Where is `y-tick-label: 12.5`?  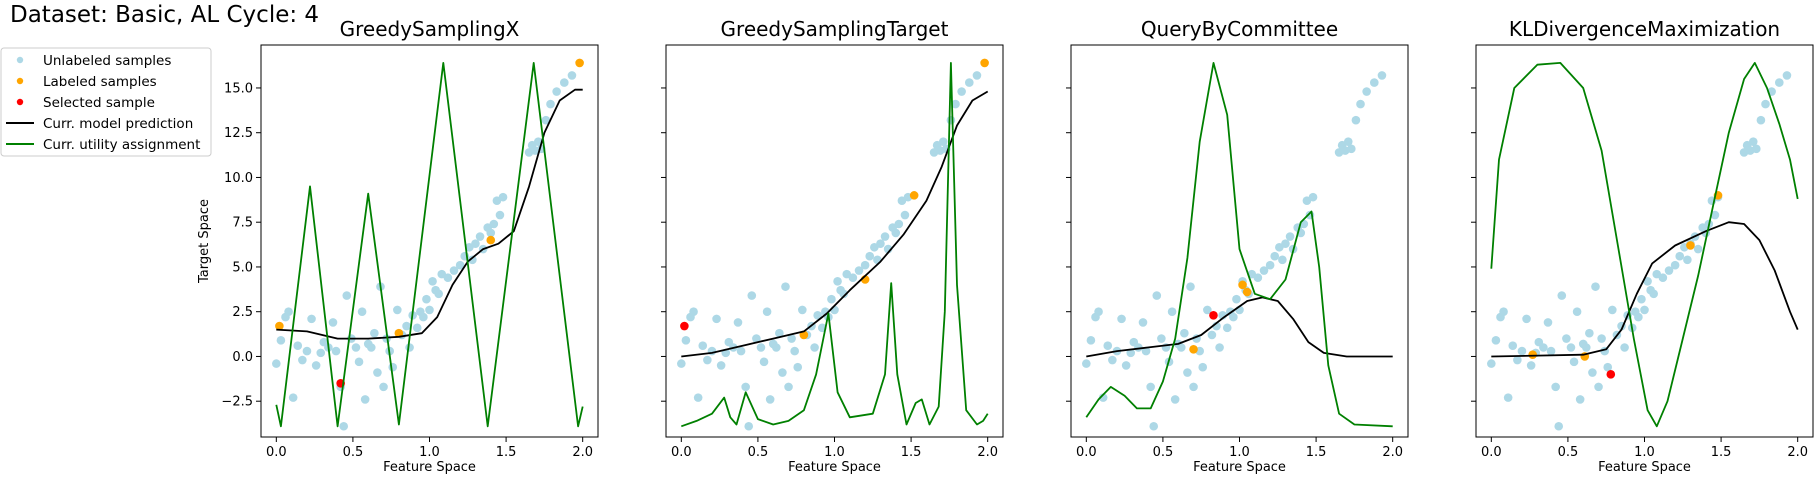
y-tick-label: 12.5 is located at coordinates (238, 133).